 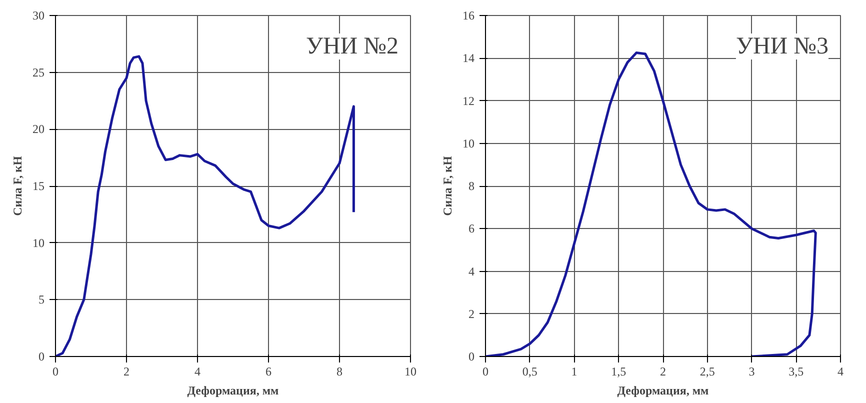 What do you see at coordinates (707, 371) in the screenshot?
I see `x-tick-label: 2,5` at bounding box center [707, 371].